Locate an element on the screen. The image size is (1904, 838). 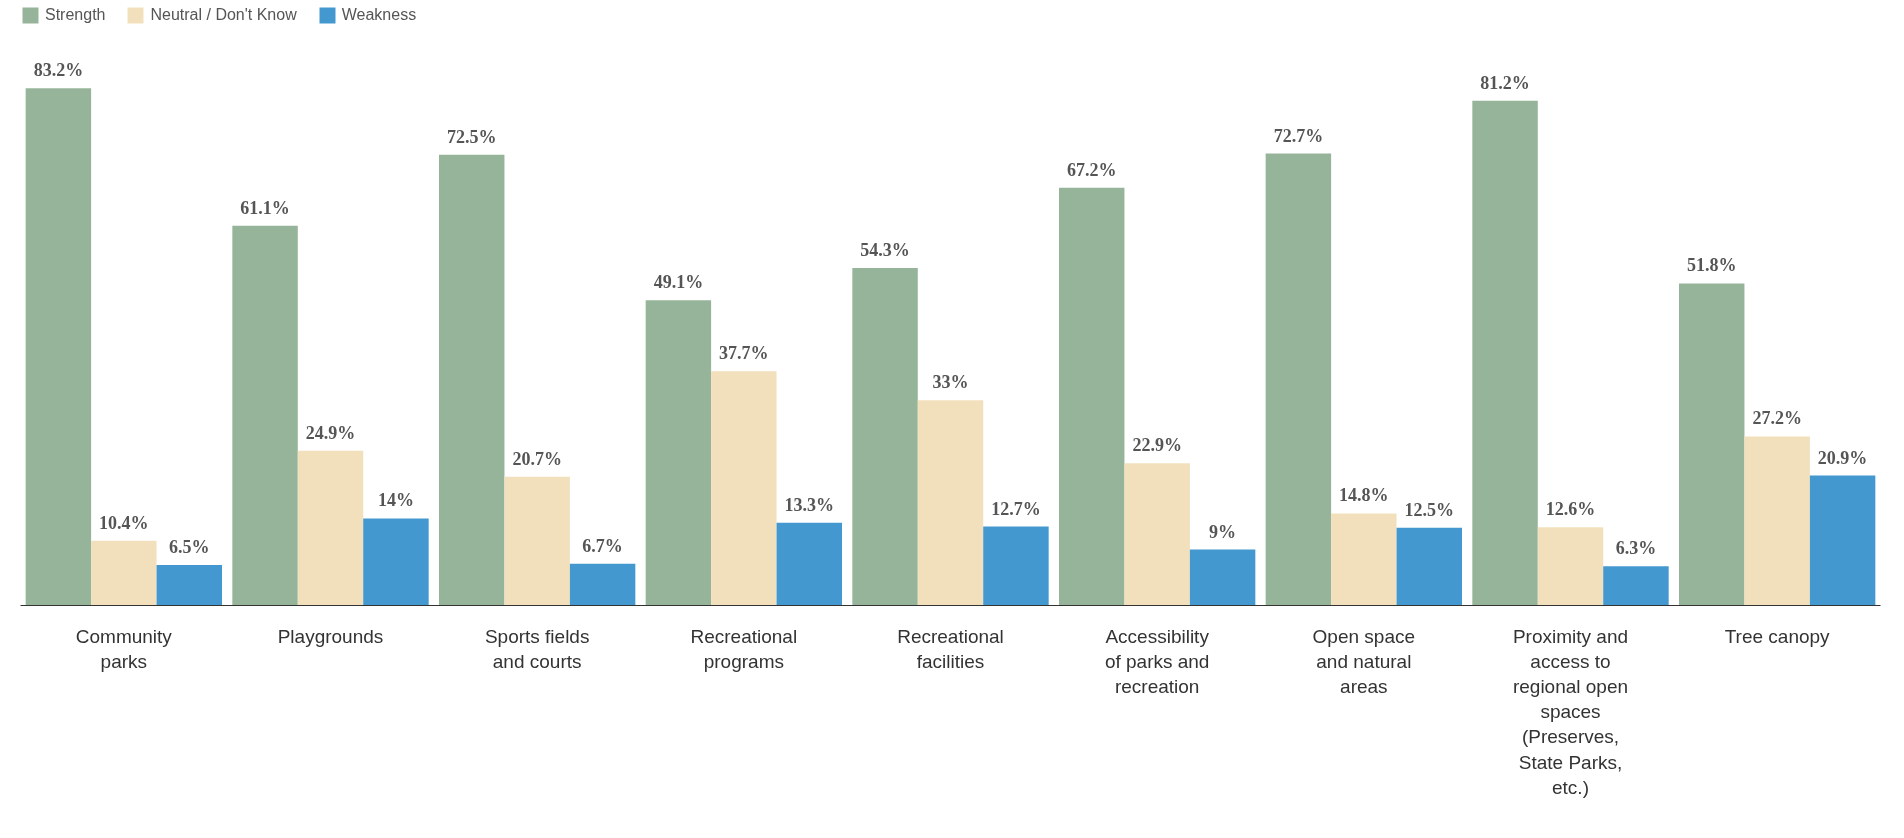
data-label: 83.2% is located at coordinates (58, 70).